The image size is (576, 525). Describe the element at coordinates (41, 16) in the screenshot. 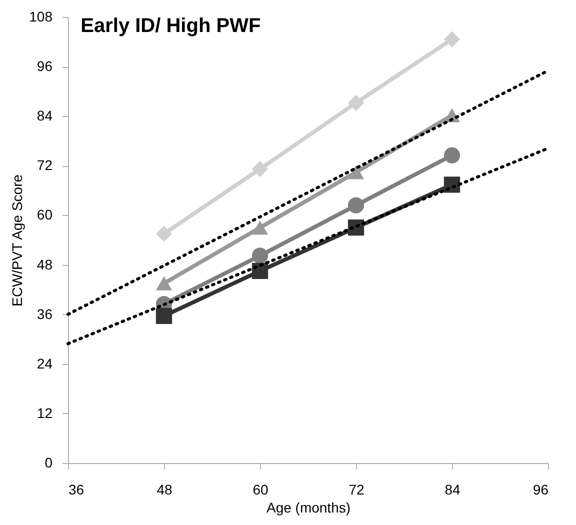

I see `y-tick-label: 108` at that location.